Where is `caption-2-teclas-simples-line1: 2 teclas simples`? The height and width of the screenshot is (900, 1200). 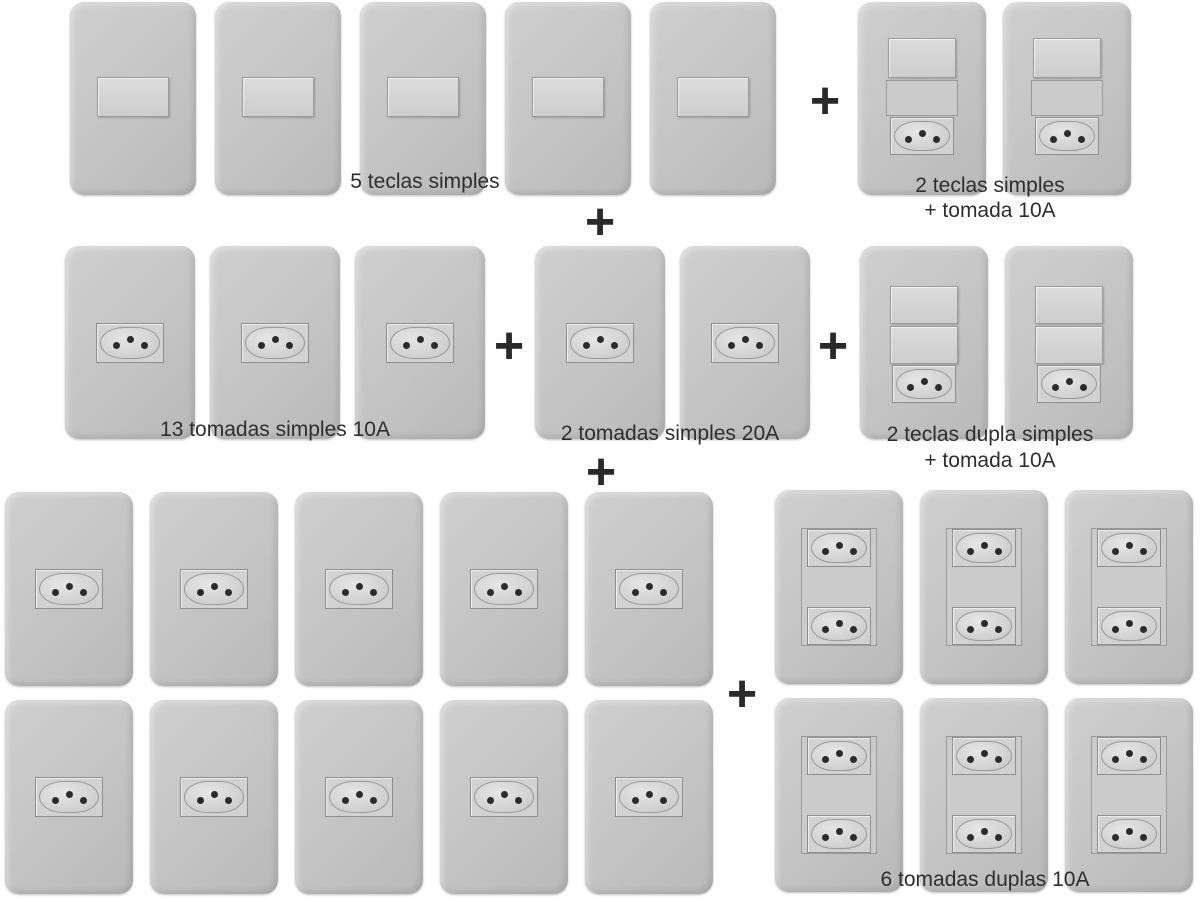
caption-2-teclas-simples-line1: 2 teclas simples is located at coordinates (990, 185).